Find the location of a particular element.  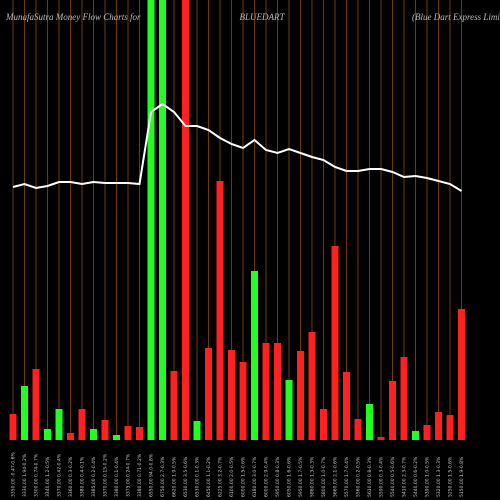

x-tick-label: 5150.00 1.9-0.8% is located at coordinates (462, 476).